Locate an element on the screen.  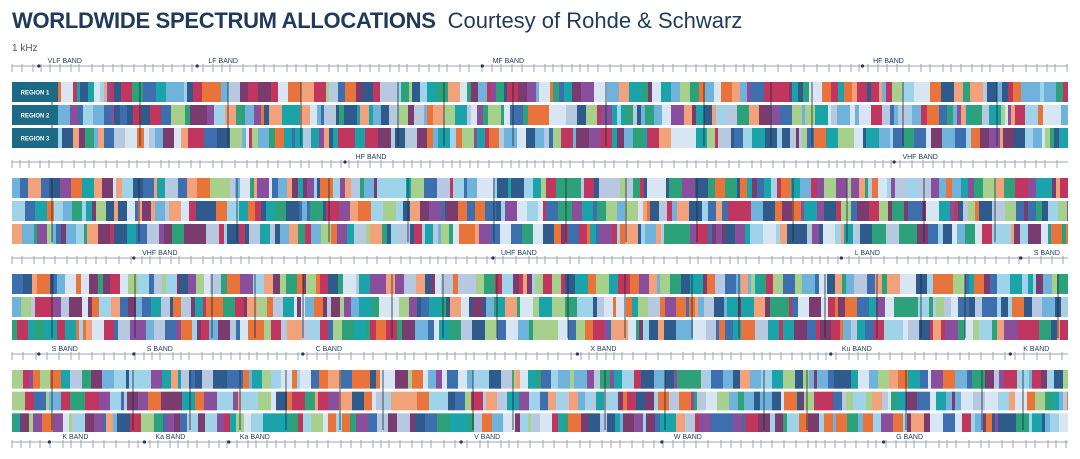
band-label: HF BAND is located at coordinates (888, 61).